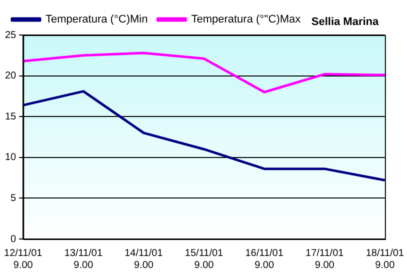 Image resolution: width=407 pixels, height=274 pixels. What do you see at coordinates (97, 20) in the screenshot?
I see `legend-label: Temperatura (°C)Min` at bounding box center [97, 20].